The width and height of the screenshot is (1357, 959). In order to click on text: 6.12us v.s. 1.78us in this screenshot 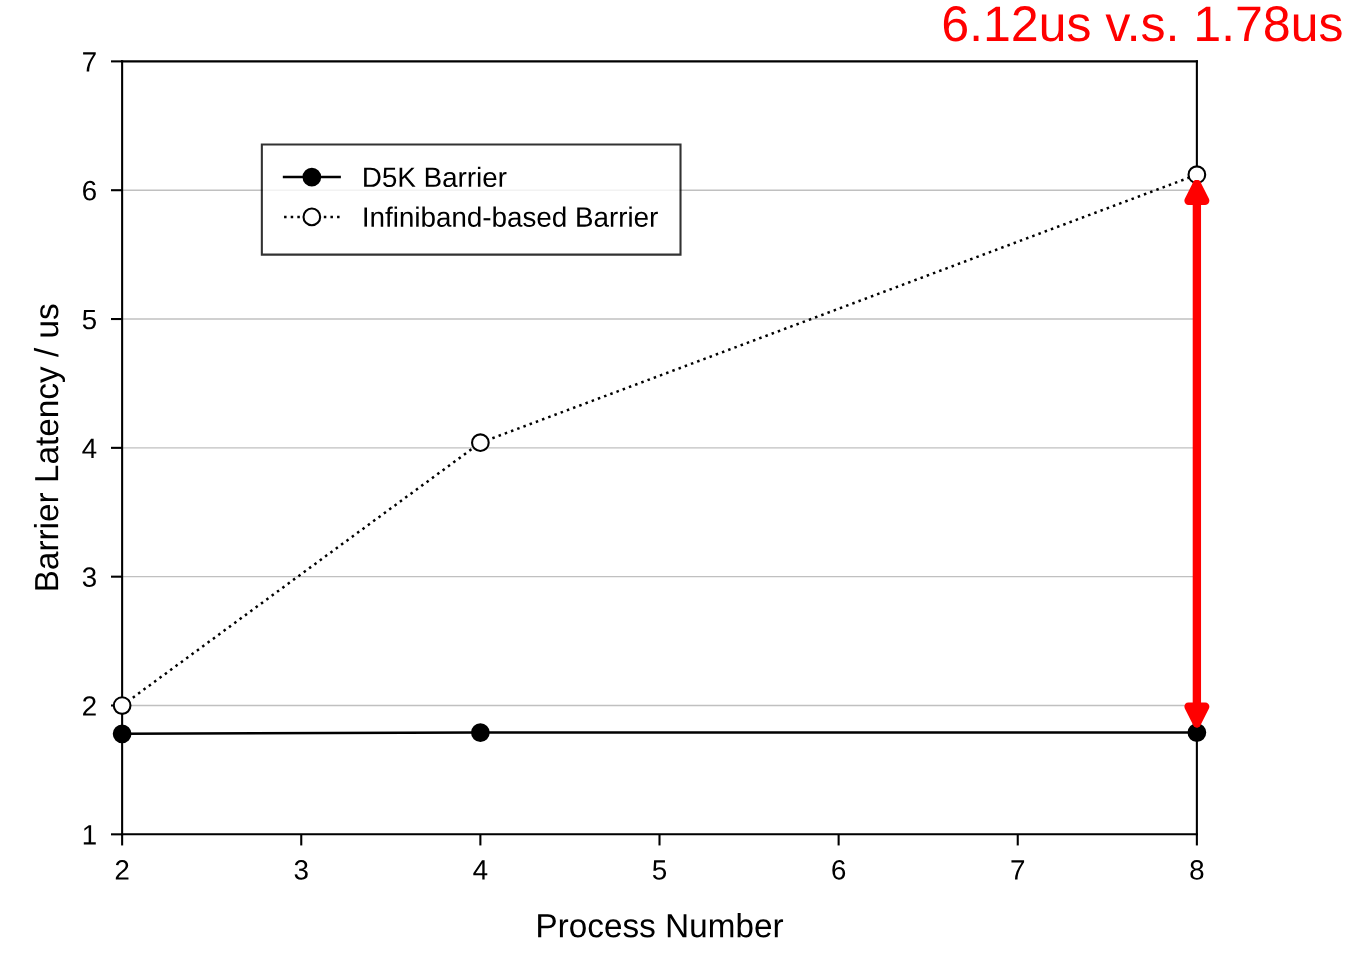, I will do `click(1142, 24)`.